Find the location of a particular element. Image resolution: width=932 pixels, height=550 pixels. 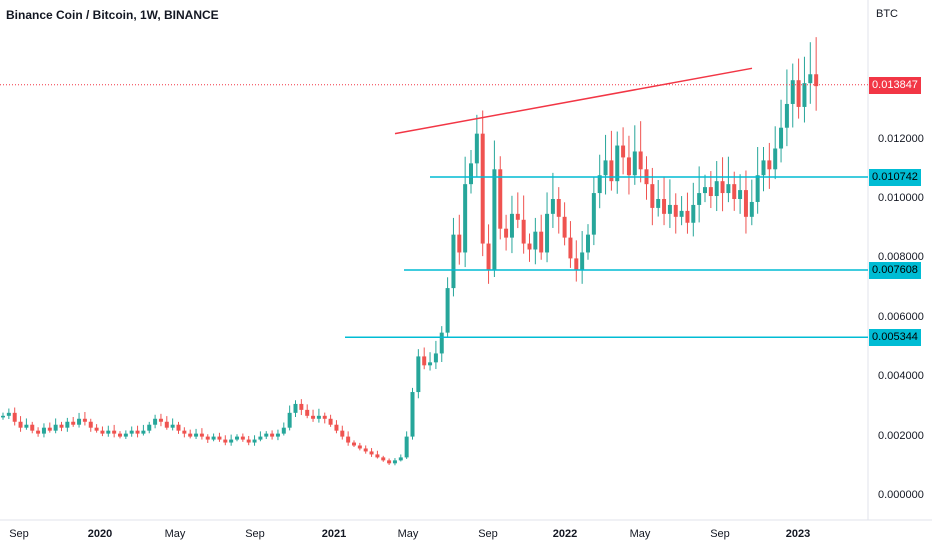

y-tick-label: 0.008000 is located at coordinates (901, 257).